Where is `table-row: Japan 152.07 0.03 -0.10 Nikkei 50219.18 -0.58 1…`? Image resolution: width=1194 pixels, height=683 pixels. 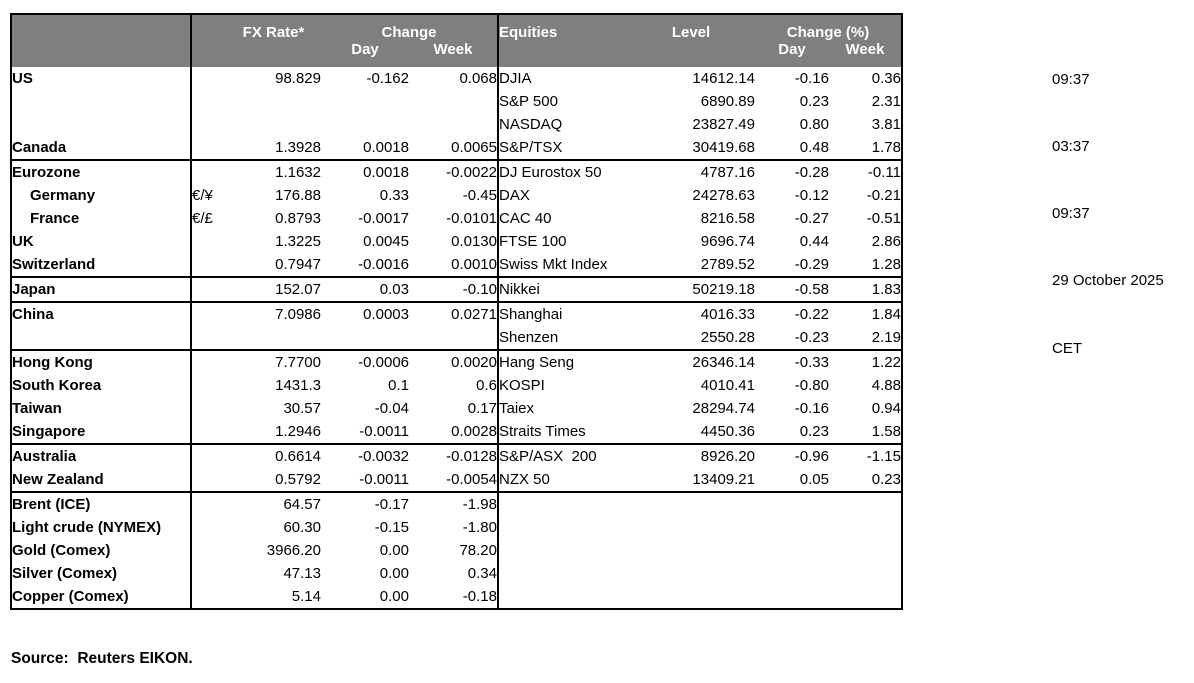
table-row: Japan 152.07 0.03 -0.10 Nikkei 50219.18 -0.58 1… is located at coordinates (456, 289).